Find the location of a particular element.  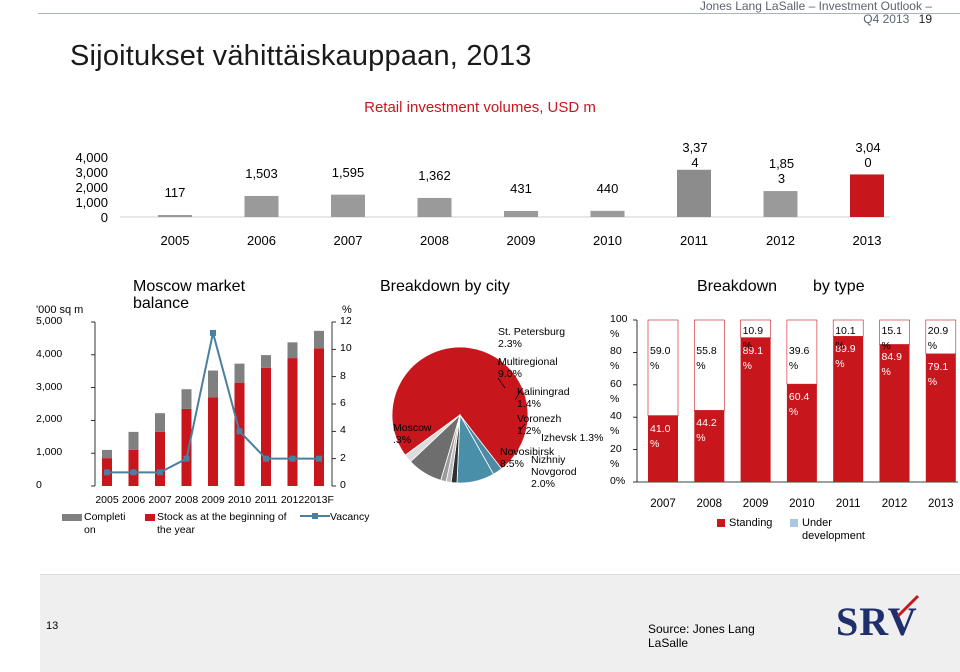

volumes-bar-2006 is located at coordinates (261, 206).